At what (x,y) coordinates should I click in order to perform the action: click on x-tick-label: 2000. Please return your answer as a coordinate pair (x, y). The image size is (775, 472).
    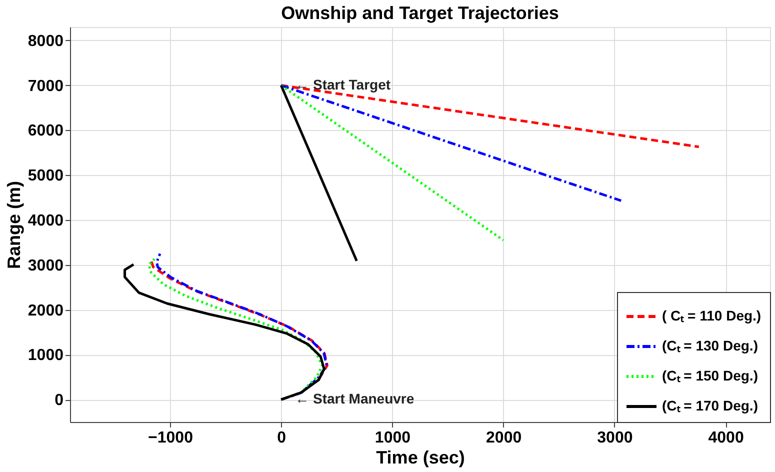
    Looking at the image, I should click on (504, 438).